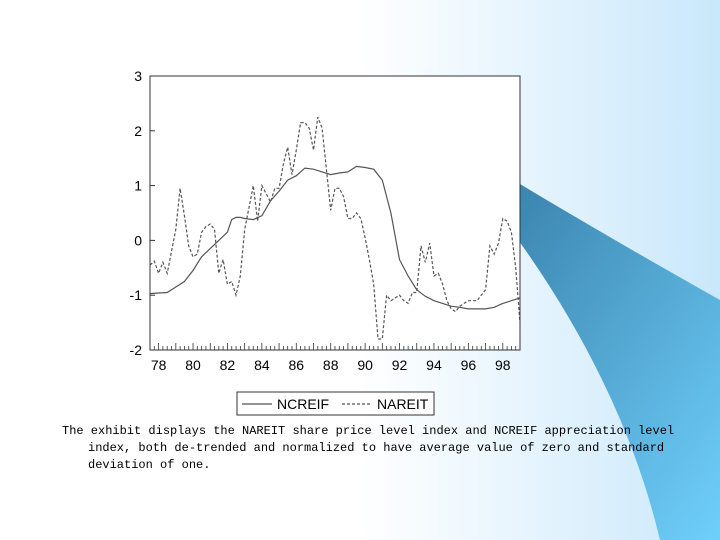 Image resolution: width=720 pixels, height=540 pixels. What do you see at coordinates (136, 350) in the screenshot?
I see `y-tick-label: -2` at bounding box center [136, 350].